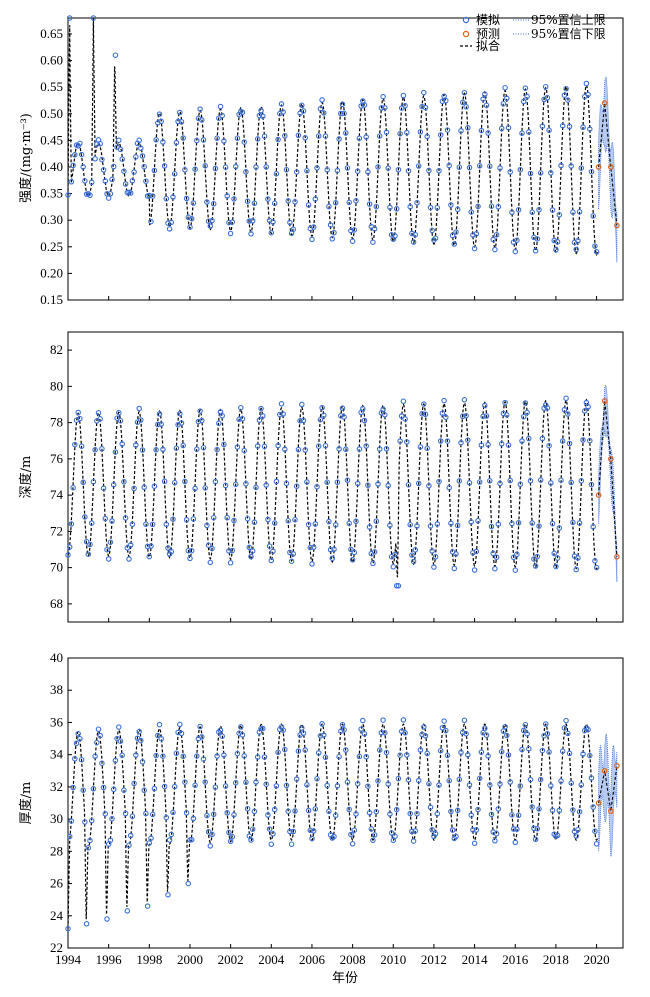 Image resolution: width=650 pixels, height=997 pixels. What do you see at coordinates (515, 959) in the screenshot?
I see `x-tick-label: 2016` at bounding box center [515, 959].